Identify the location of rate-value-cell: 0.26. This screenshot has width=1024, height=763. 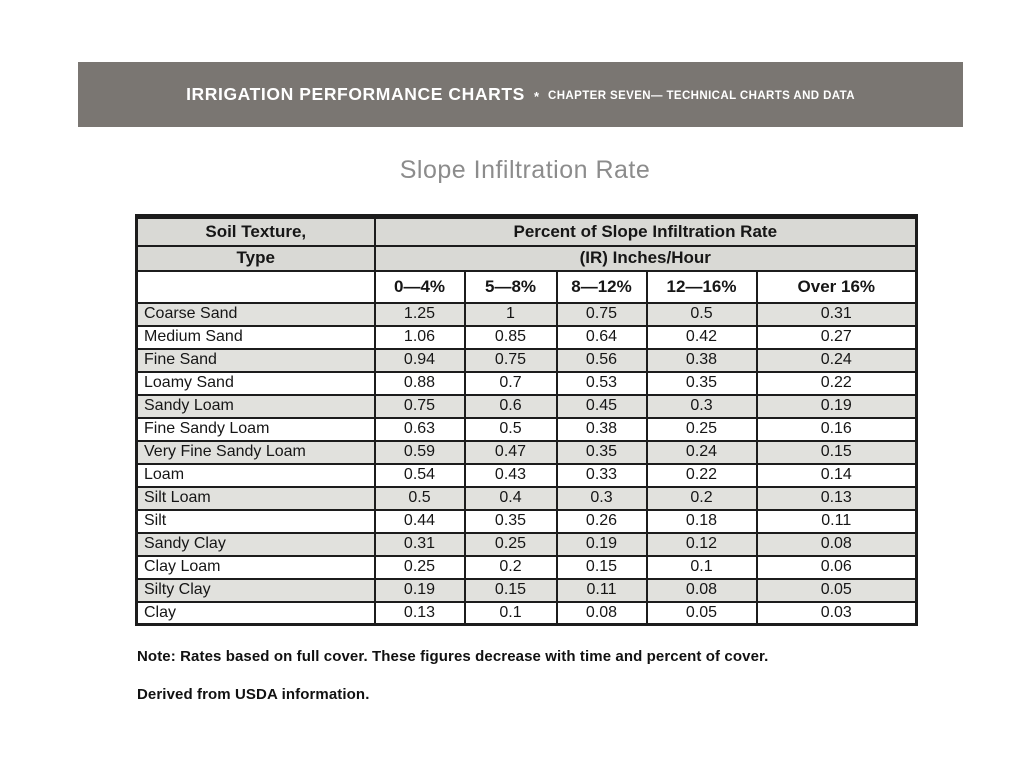
(601, 521).